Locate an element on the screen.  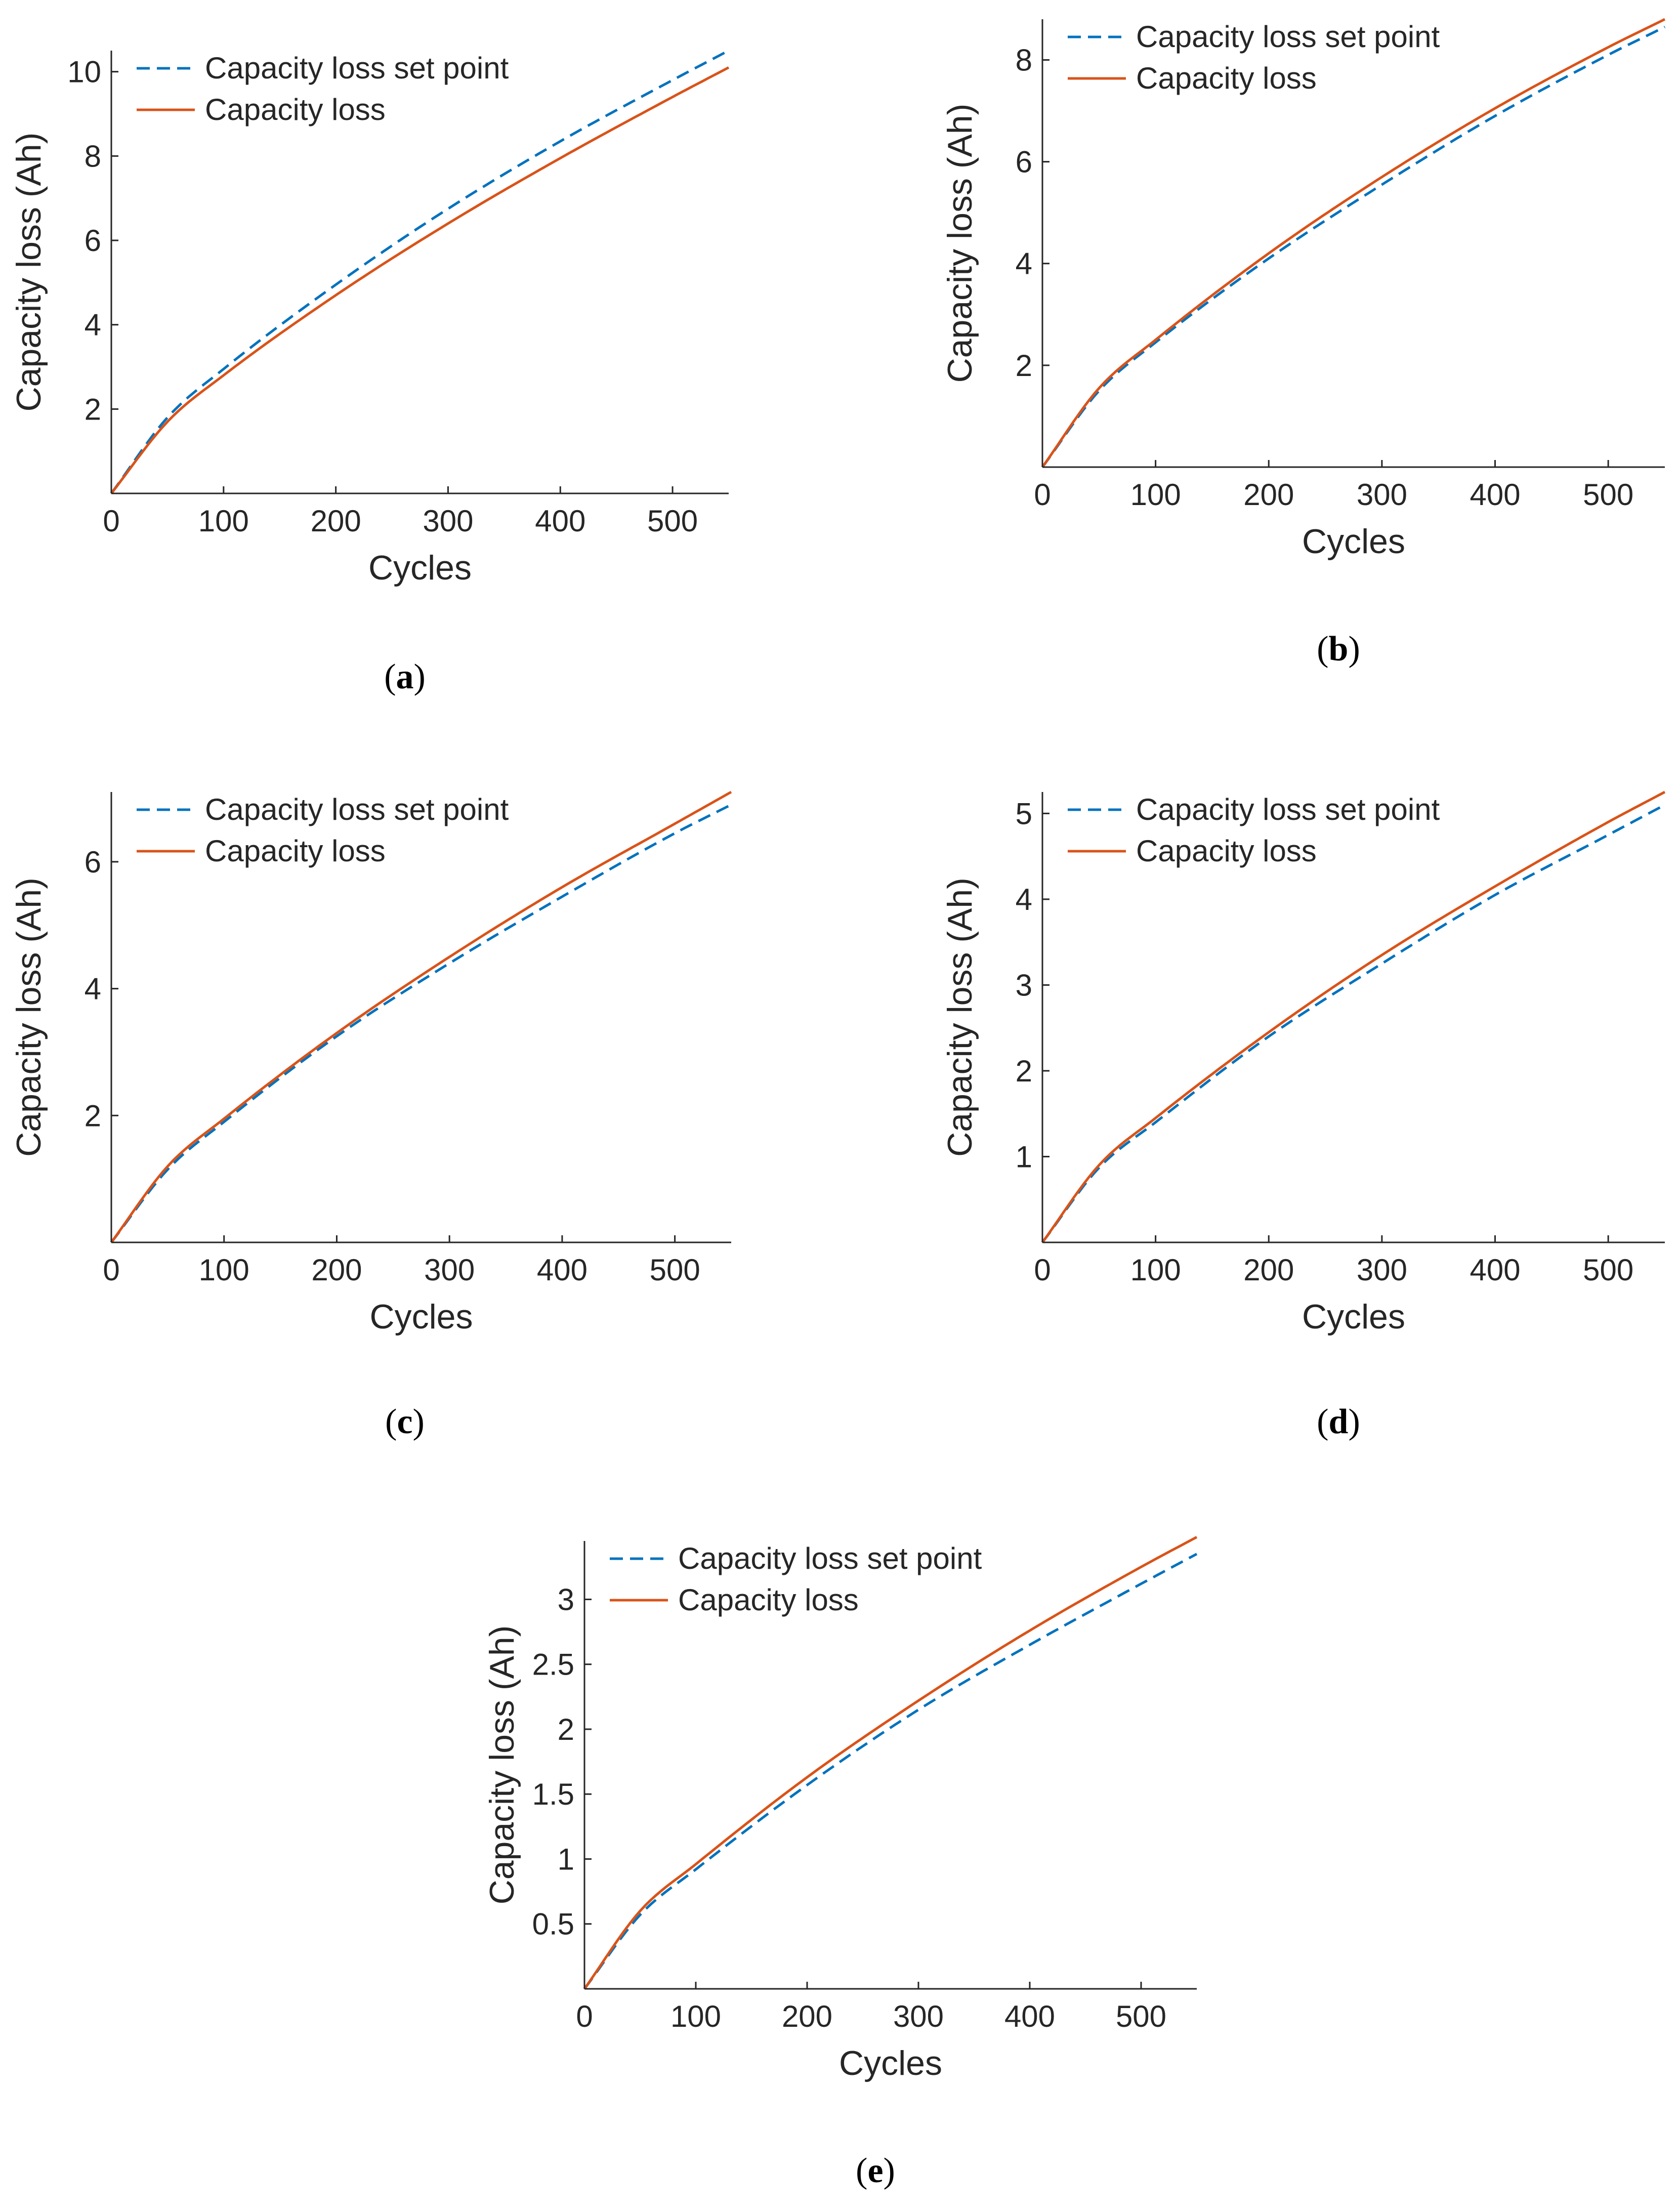
y-tick-label: 1.5 is located at coordinates (553, 1794).